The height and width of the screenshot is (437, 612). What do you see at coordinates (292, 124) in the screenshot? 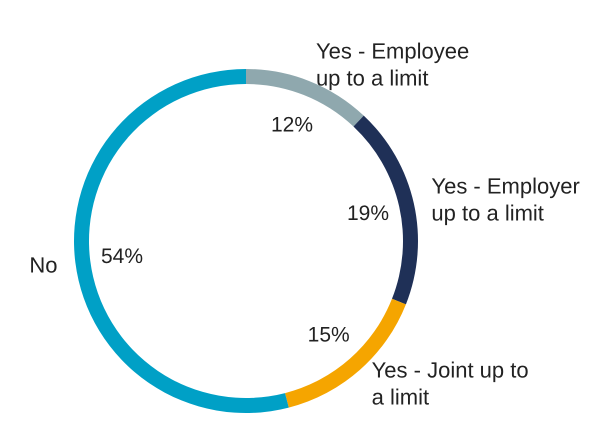
I see `data-label: 12%` at bounding box center [292, 124].